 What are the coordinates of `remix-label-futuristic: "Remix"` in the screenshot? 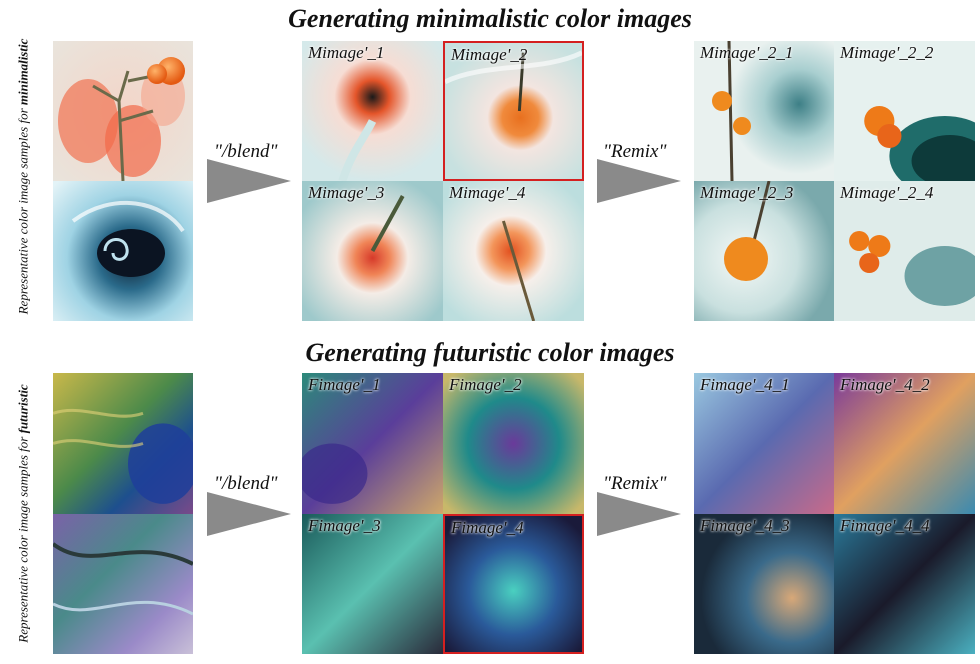 It's located at (635, 483).